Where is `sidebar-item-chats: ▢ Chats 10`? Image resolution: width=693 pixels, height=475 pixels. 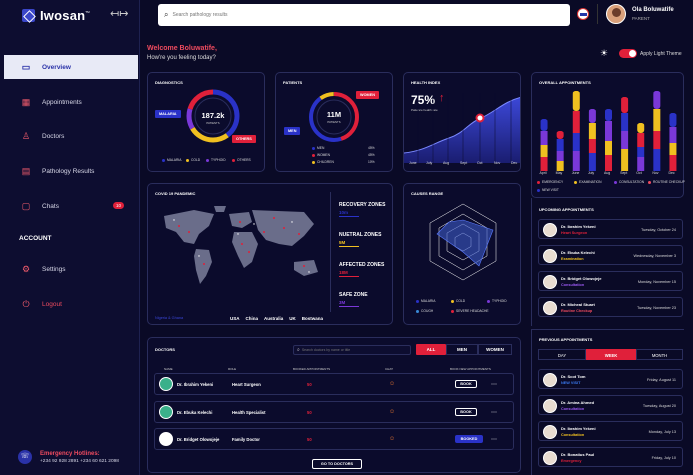
sidebar-item-chats: ▢ Chats 10 is located at coordinates (71, 206).